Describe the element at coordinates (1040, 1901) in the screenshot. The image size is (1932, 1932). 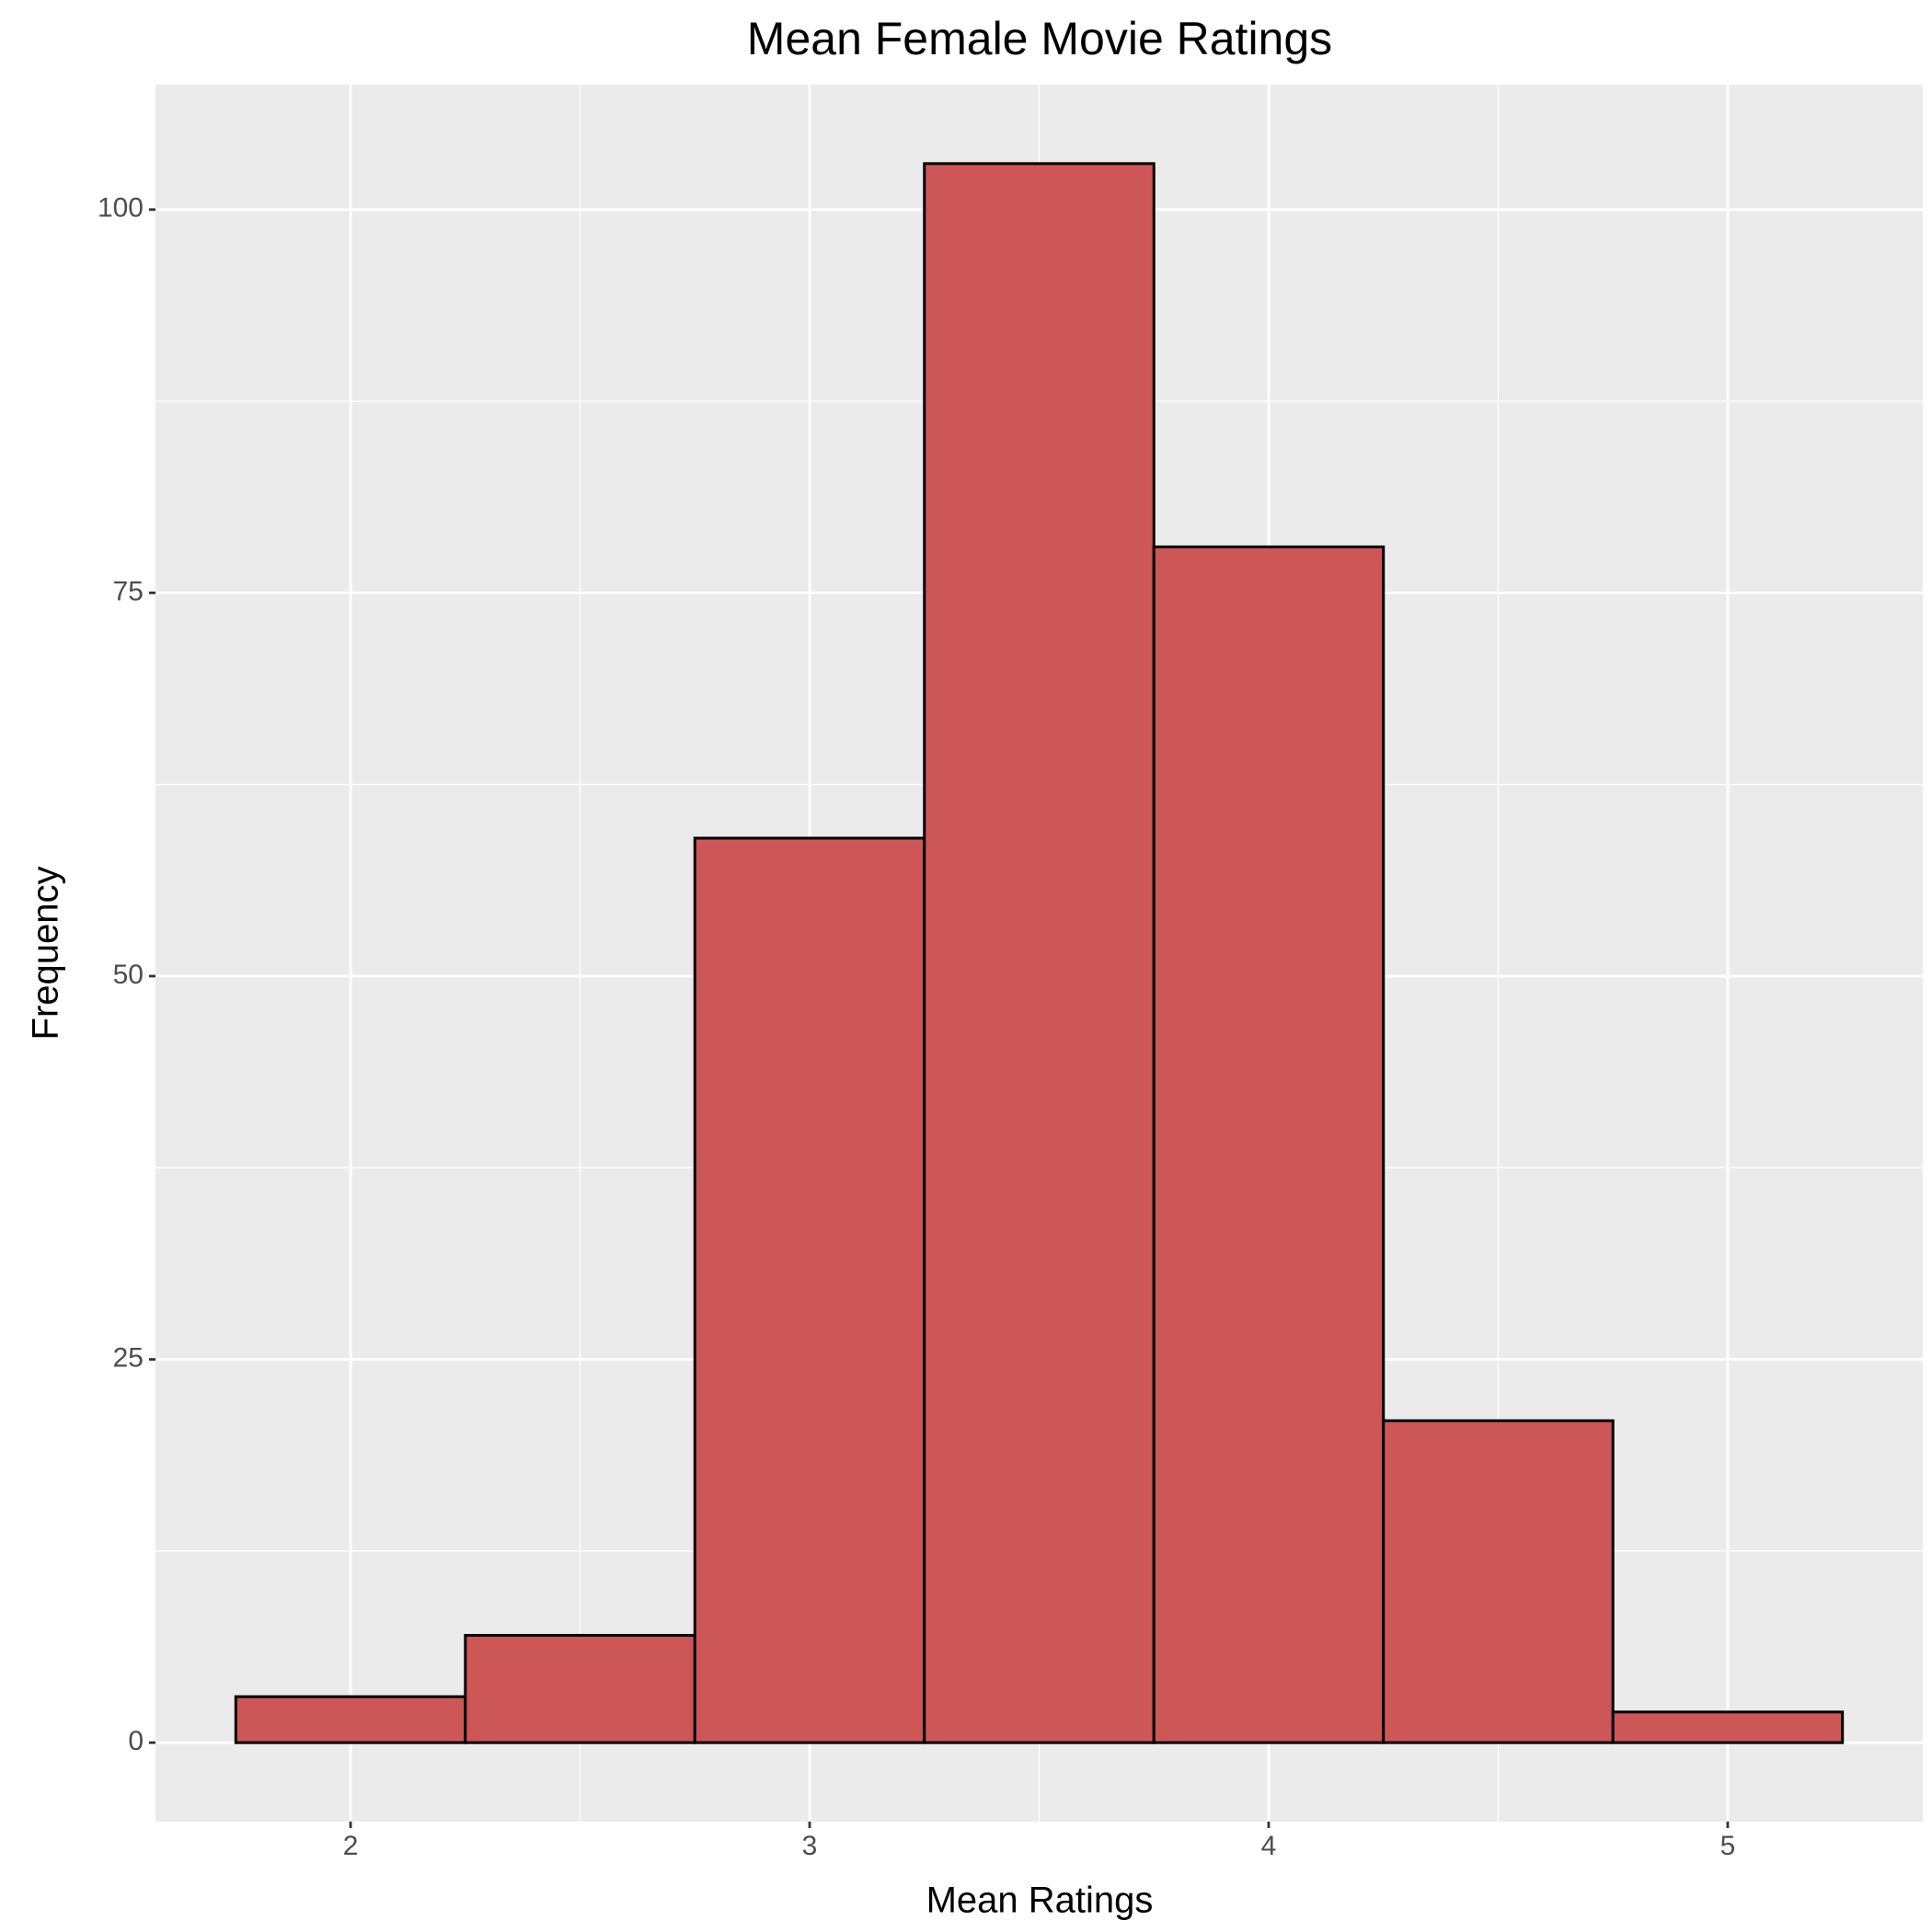
I see `x-axis-title: Mean Ratings` at that location.